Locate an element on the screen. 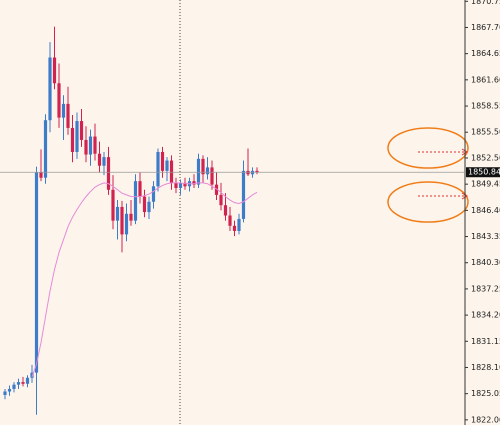  y-tick-label: 1840.30 is located at coordinates (485, 262).